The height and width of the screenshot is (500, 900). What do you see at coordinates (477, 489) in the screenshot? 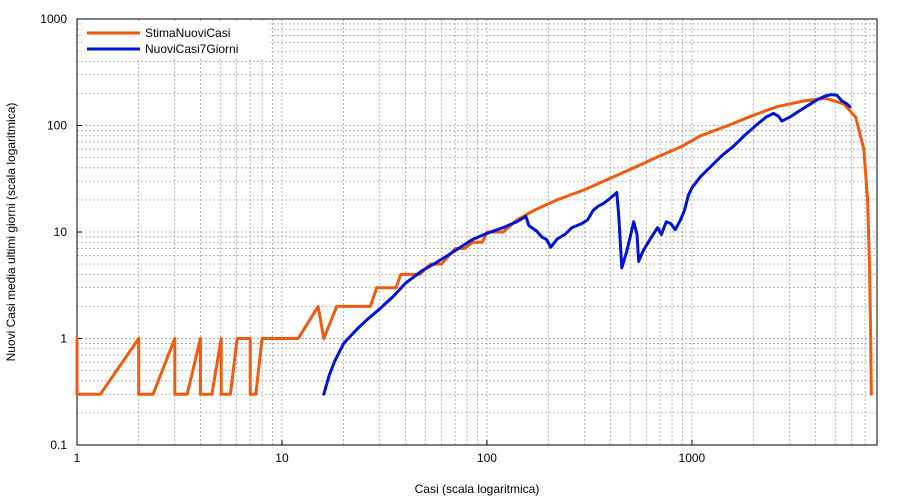
I see `x-axis-title: Casi (scala logaritmica)` at bounding box center [477, 489].